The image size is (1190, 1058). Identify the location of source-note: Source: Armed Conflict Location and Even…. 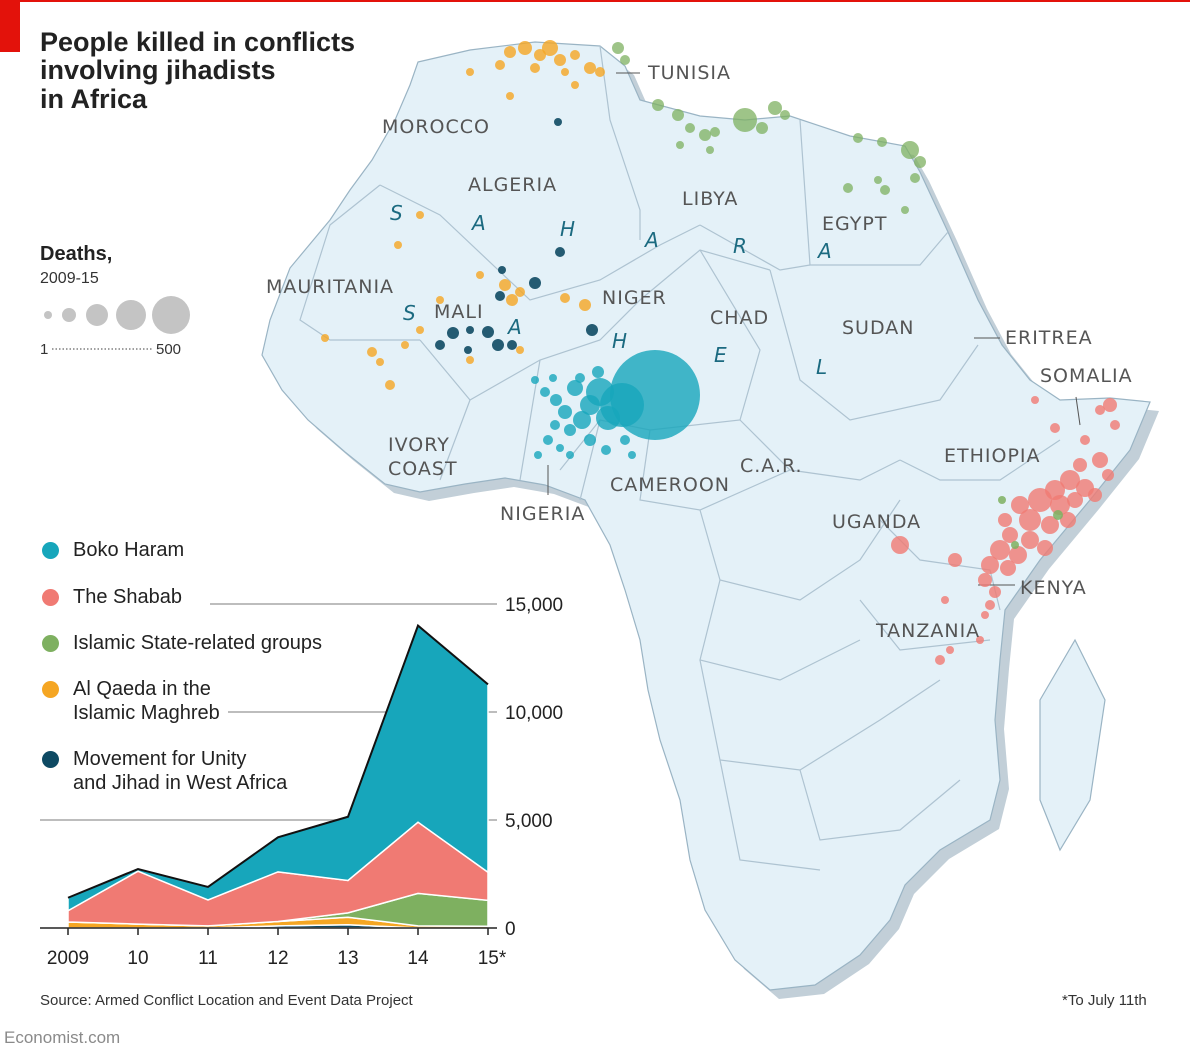
(226, 1000).